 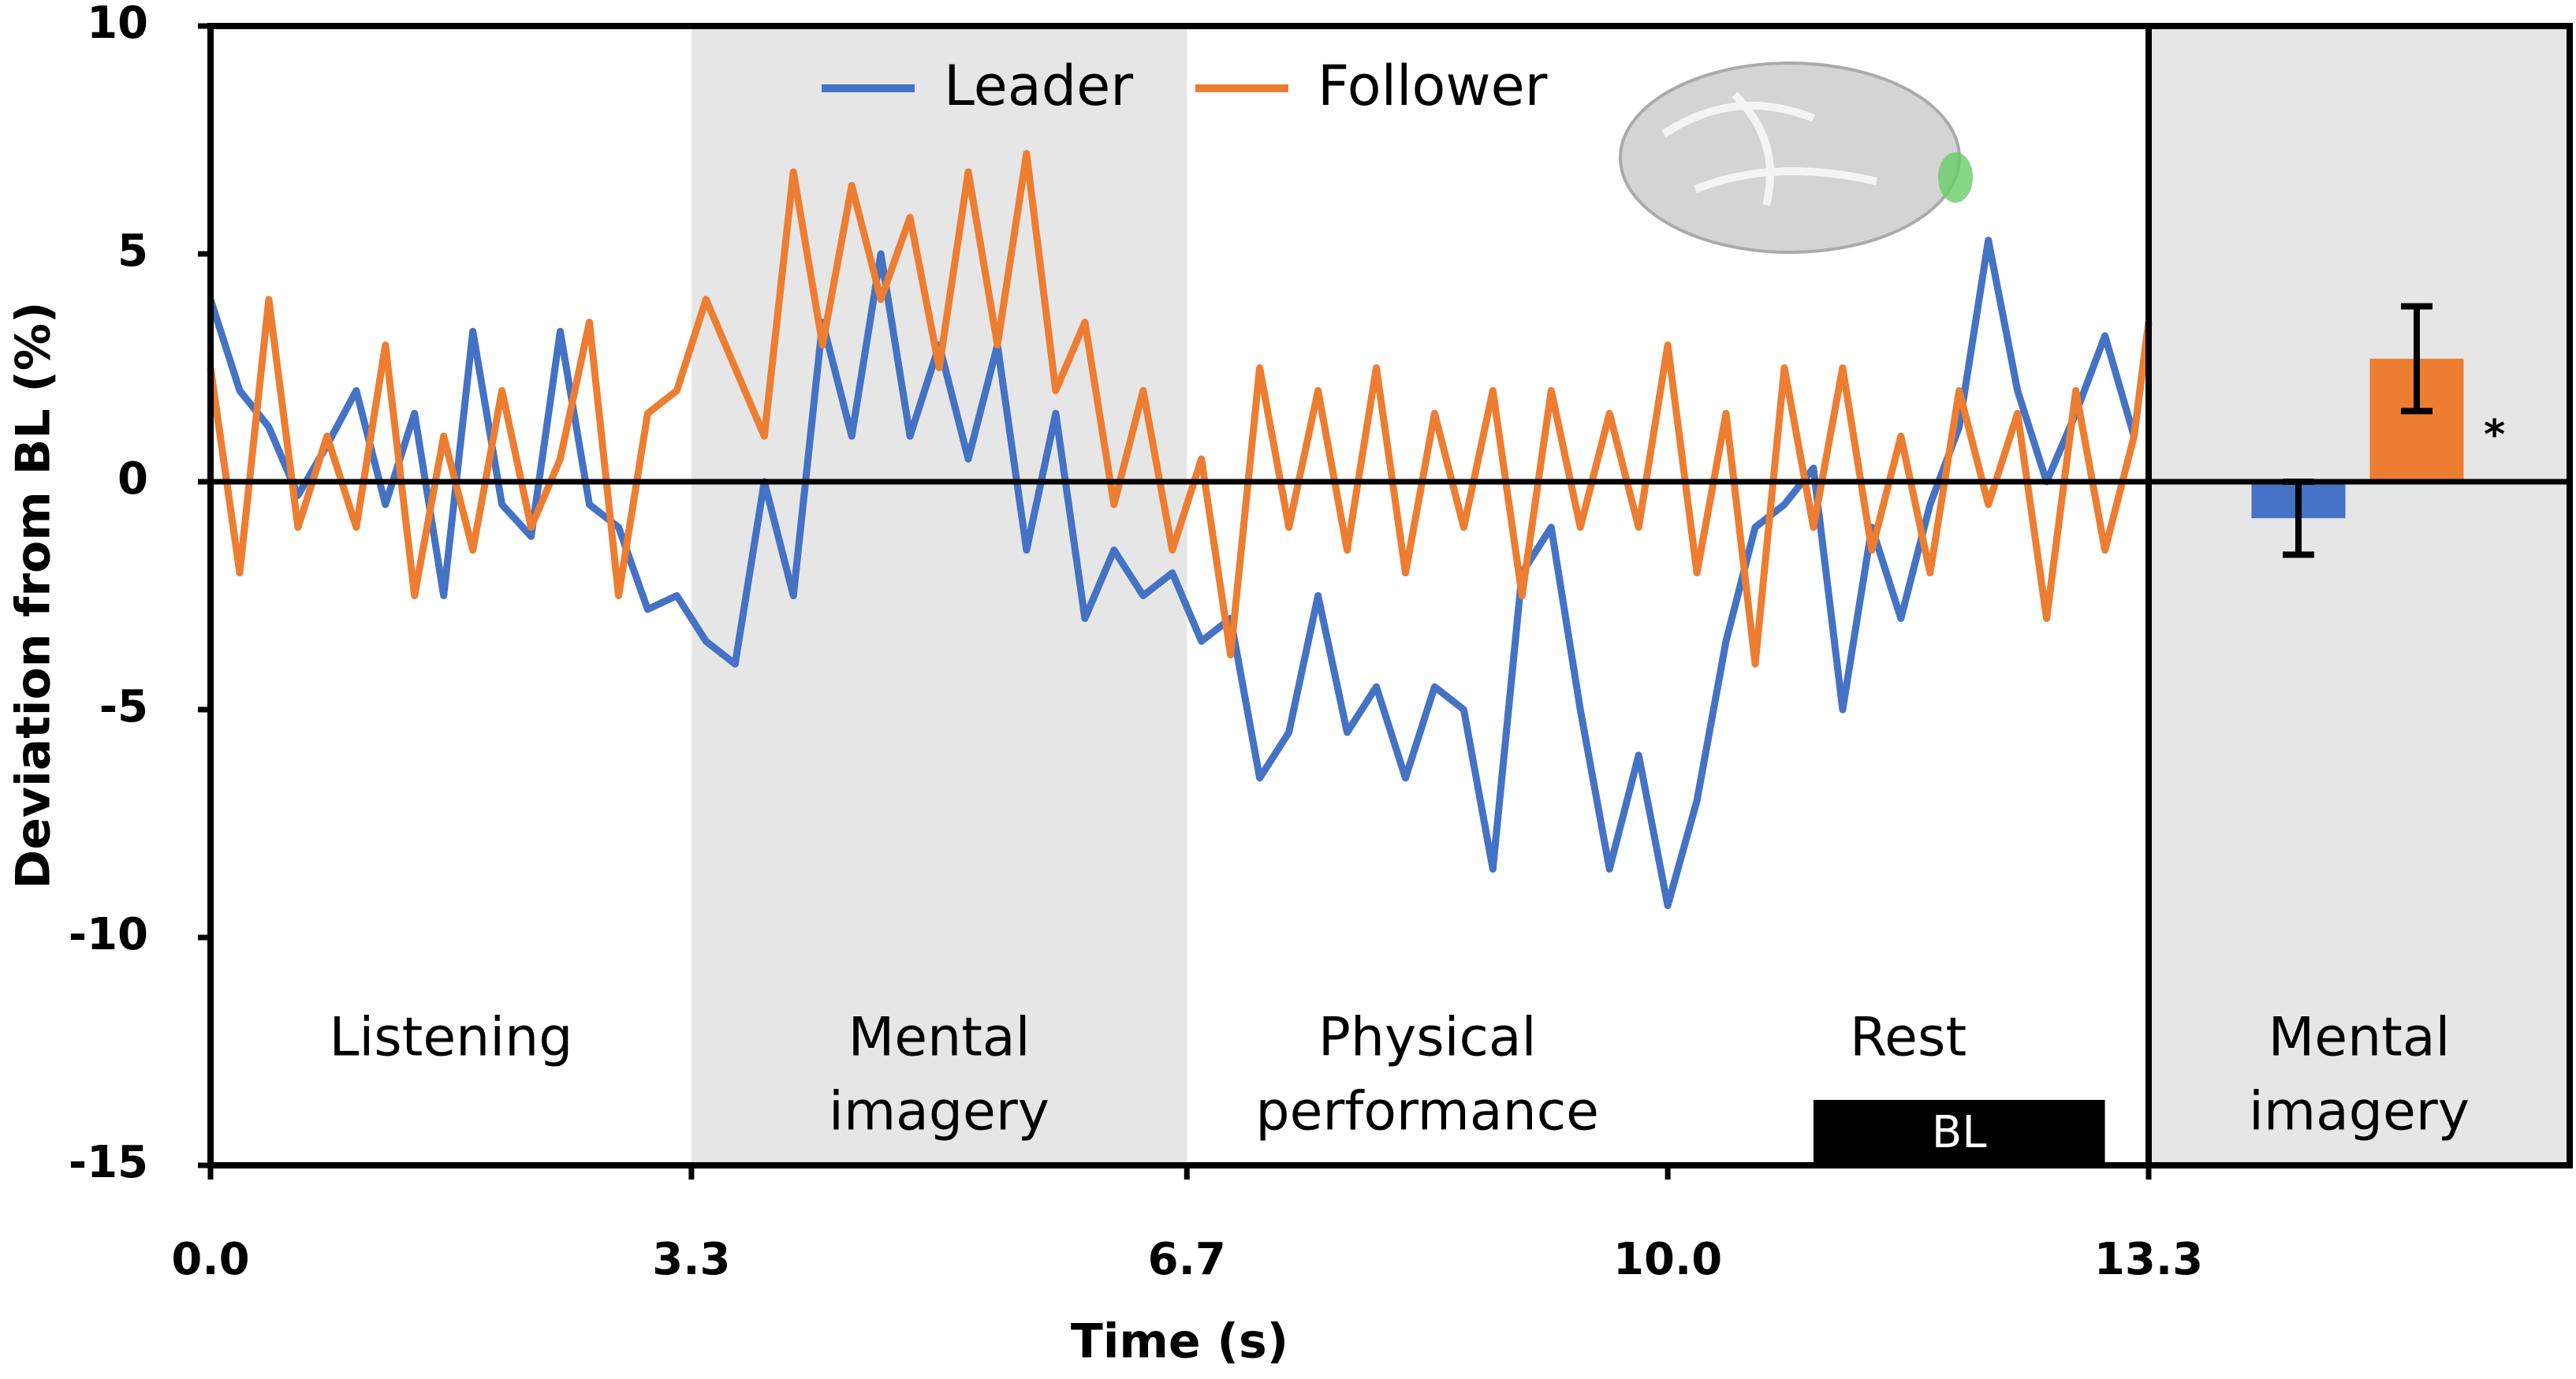 What do you see at coordinates (2495, 435) in the screenshot?
I see `significance: *` at bounding box center [2495, 435].